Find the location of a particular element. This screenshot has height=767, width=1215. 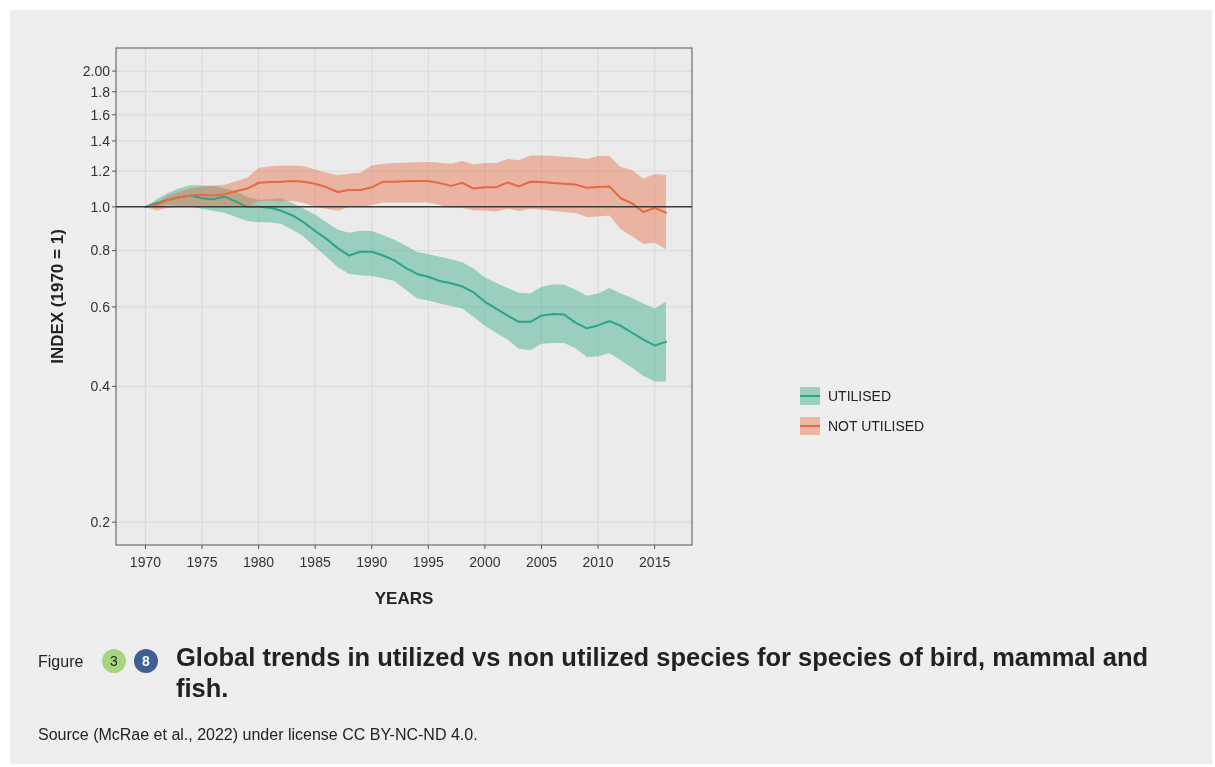

y-tick-label: 1.8 is located at coordinates (100, 91).